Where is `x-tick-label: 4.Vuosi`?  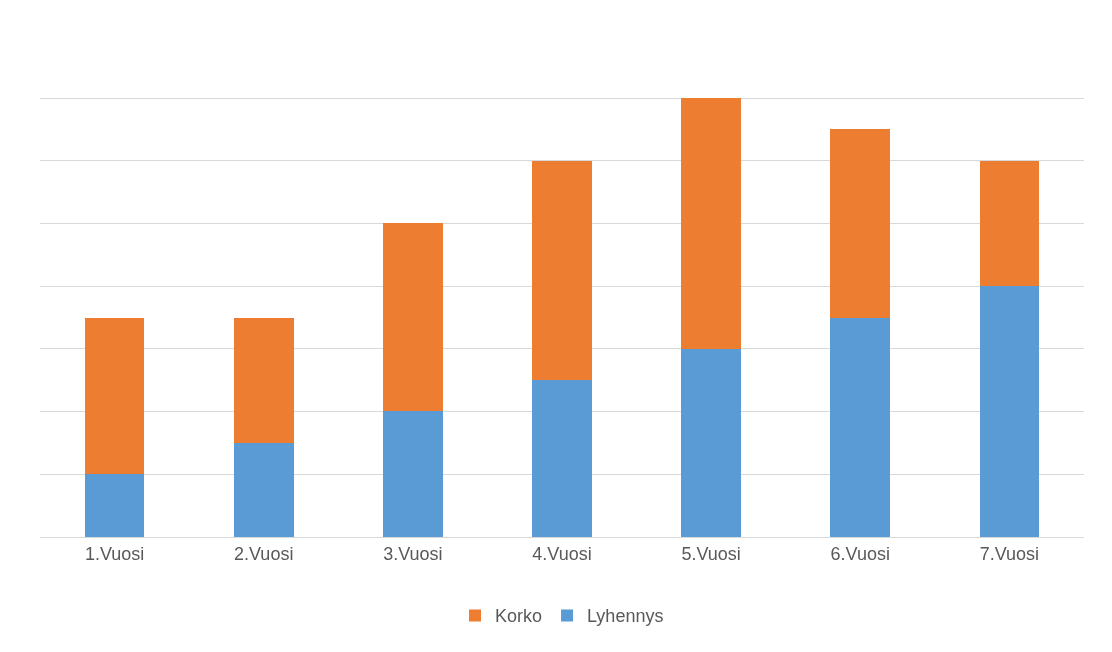 x-tick-label: 4.Vuosi is located at coordinates (562, 553).